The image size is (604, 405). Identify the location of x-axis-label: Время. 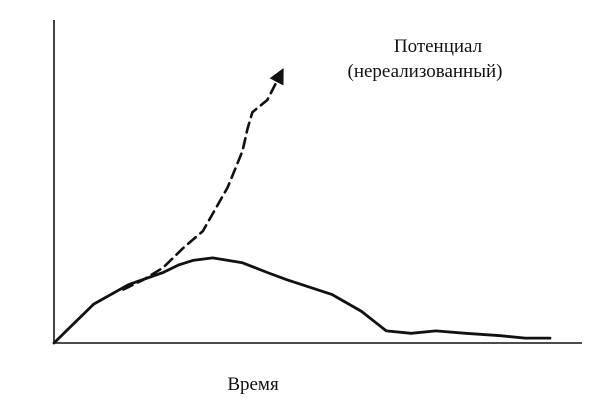
(253, 384).